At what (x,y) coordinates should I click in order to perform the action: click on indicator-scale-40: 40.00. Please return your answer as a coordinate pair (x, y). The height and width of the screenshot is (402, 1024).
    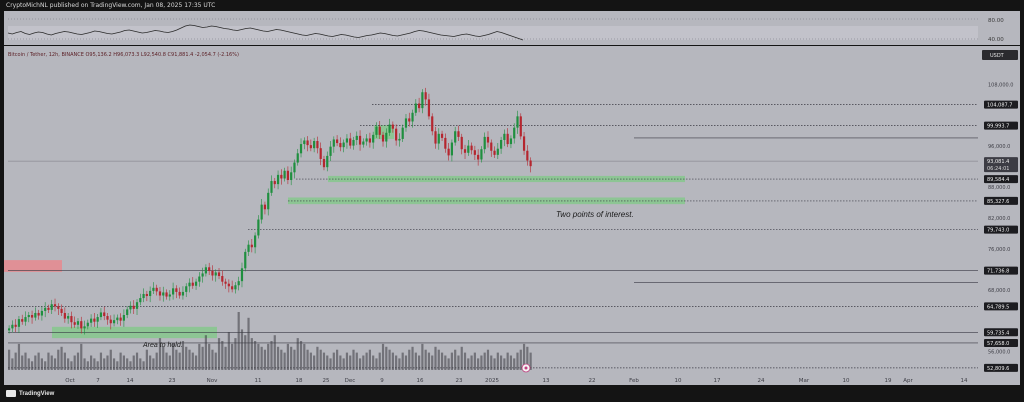
    Looking at the image, I should click on (996, 40).